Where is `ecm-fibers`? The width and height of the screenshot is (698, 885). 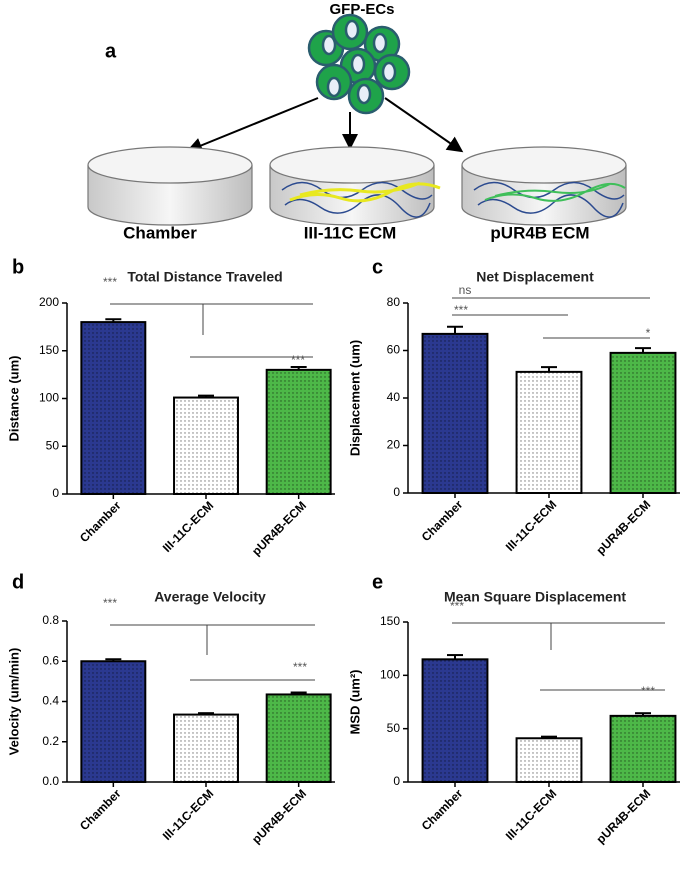
ecm-fibers is located at coordinates (453, 199).